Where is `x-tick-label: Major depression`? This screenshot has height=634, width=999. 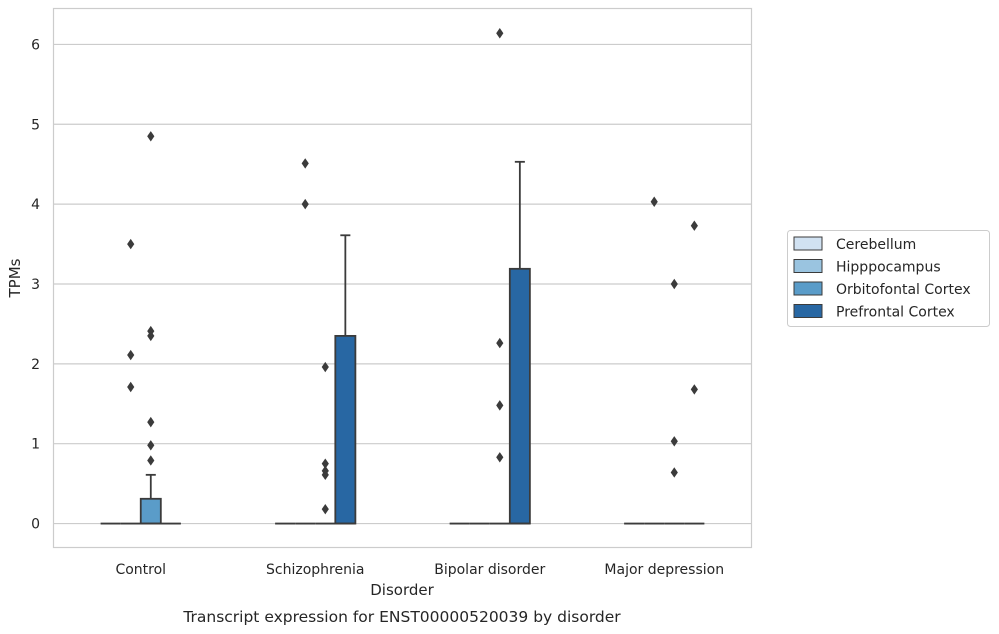 x-tick-label: Major depression is located at coordinates (664, 570).